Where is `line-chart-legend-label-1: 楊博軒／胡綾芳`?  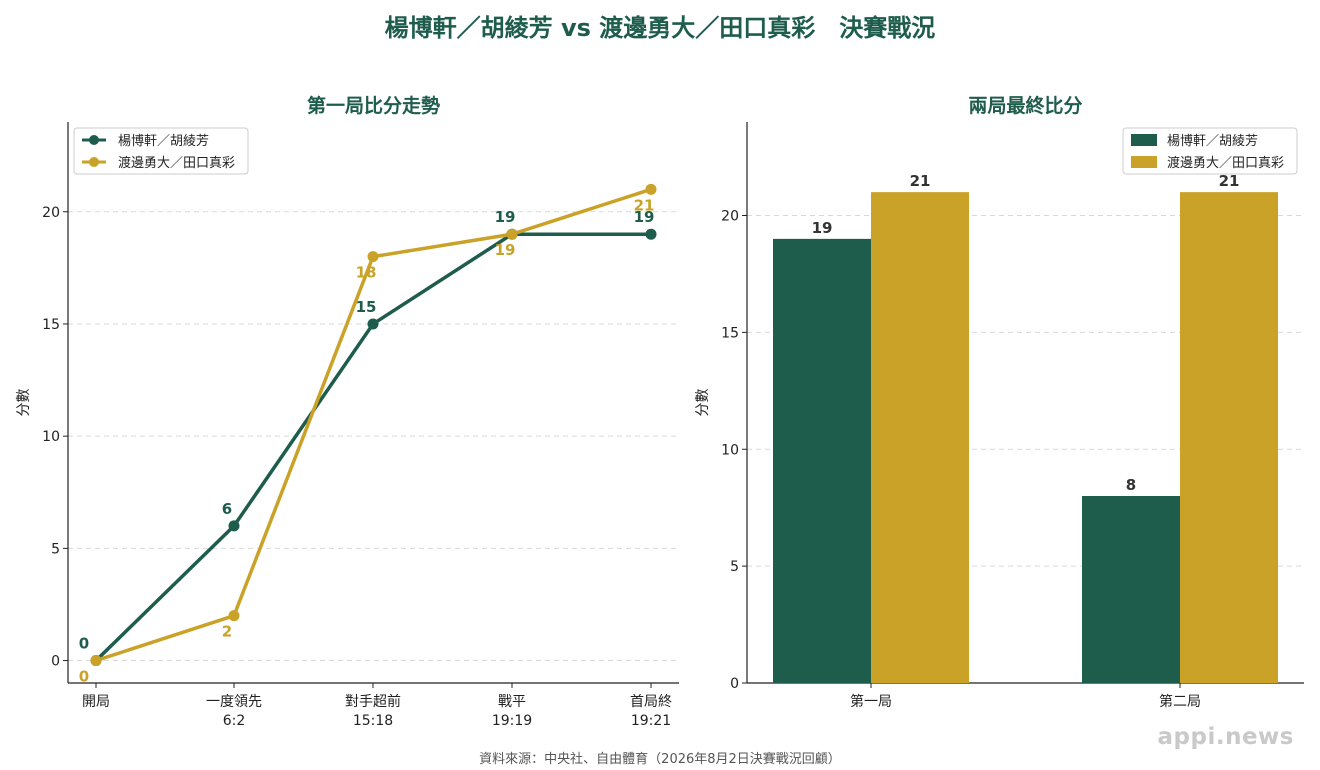
line-chart-legend-label-1: 楊博軒／胡綾芳 is located at coordinates (163, 141).